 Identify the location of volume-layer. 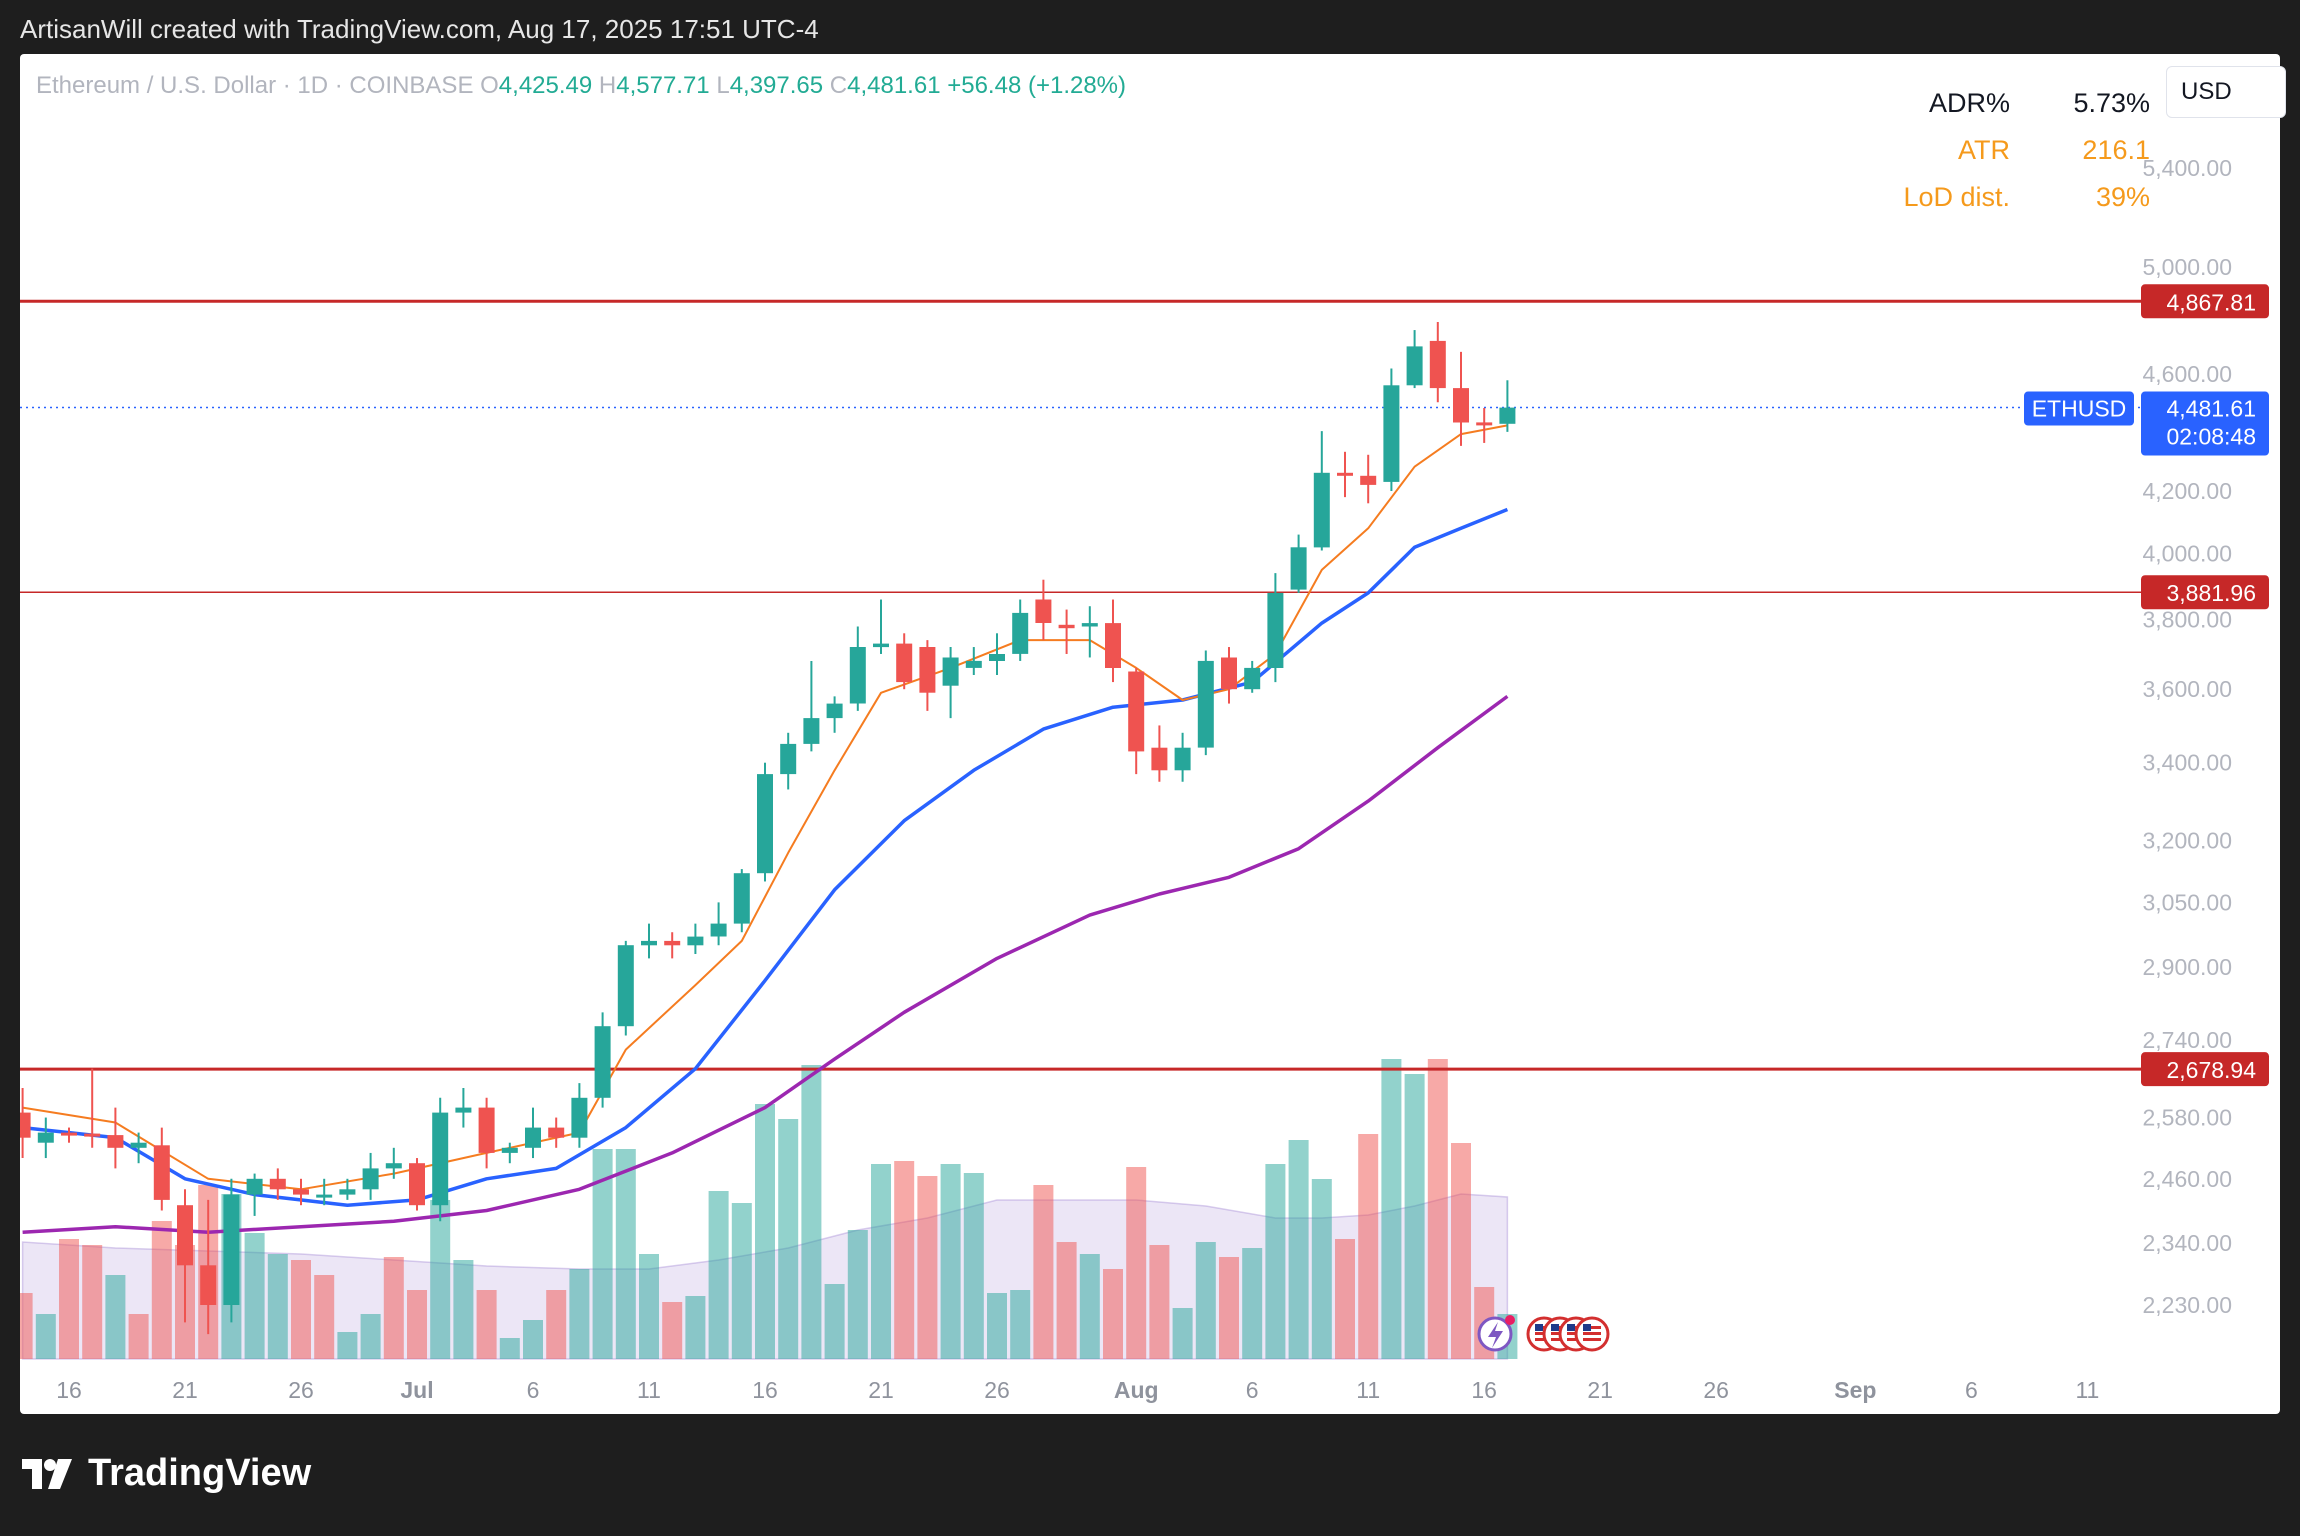
(769, 1209).